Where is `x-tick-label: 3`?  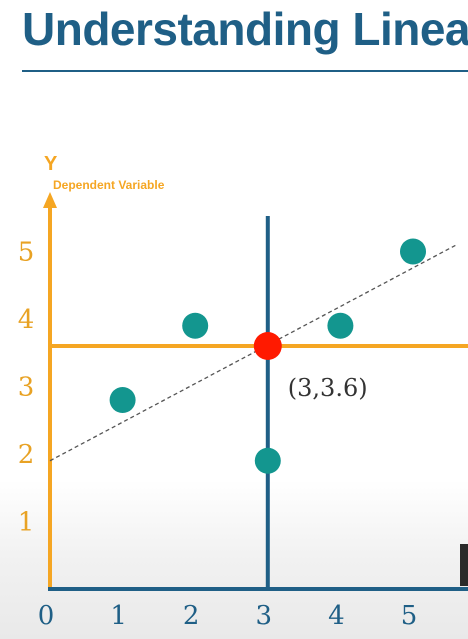
x-tick-label: 3 is located at coordinates (264, 616).